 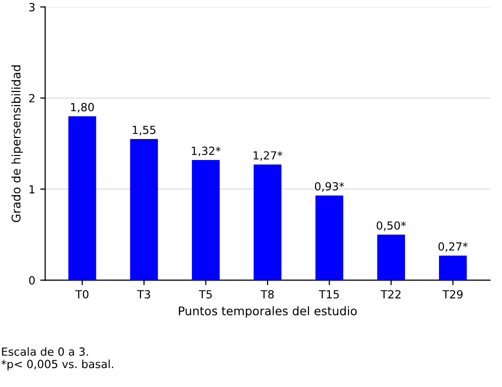 I want to click on x-tick-label: T8, so click(x=267, y=294).